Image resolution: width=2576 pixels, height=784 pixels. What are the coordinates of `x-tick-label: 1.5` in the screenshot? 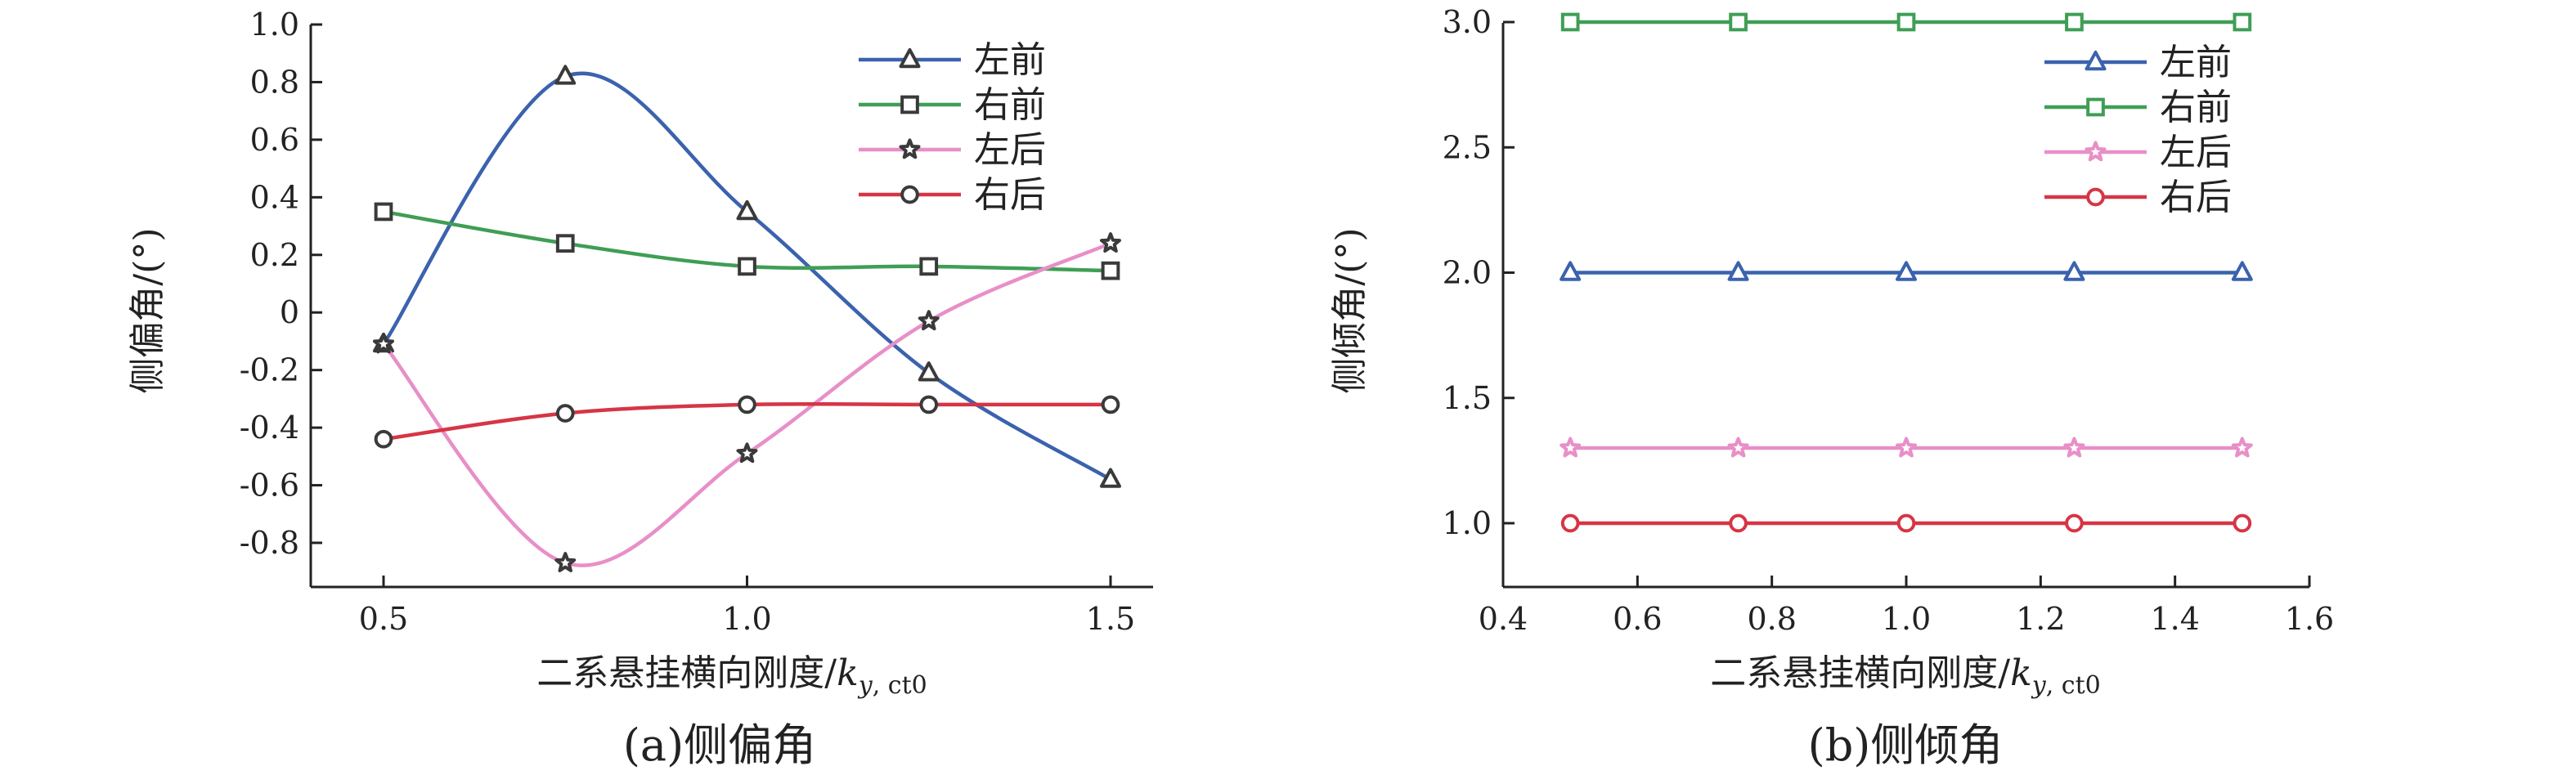 It's located at (1111, 619).